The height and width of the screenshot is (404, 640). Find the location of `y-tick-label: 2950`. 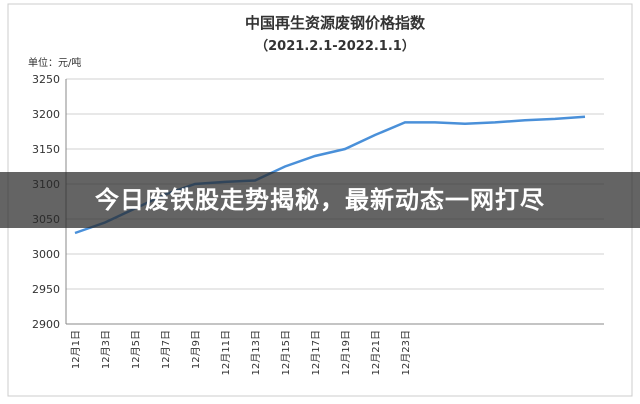

y-tick-label: 2950 is located at coordinates (46, 289).